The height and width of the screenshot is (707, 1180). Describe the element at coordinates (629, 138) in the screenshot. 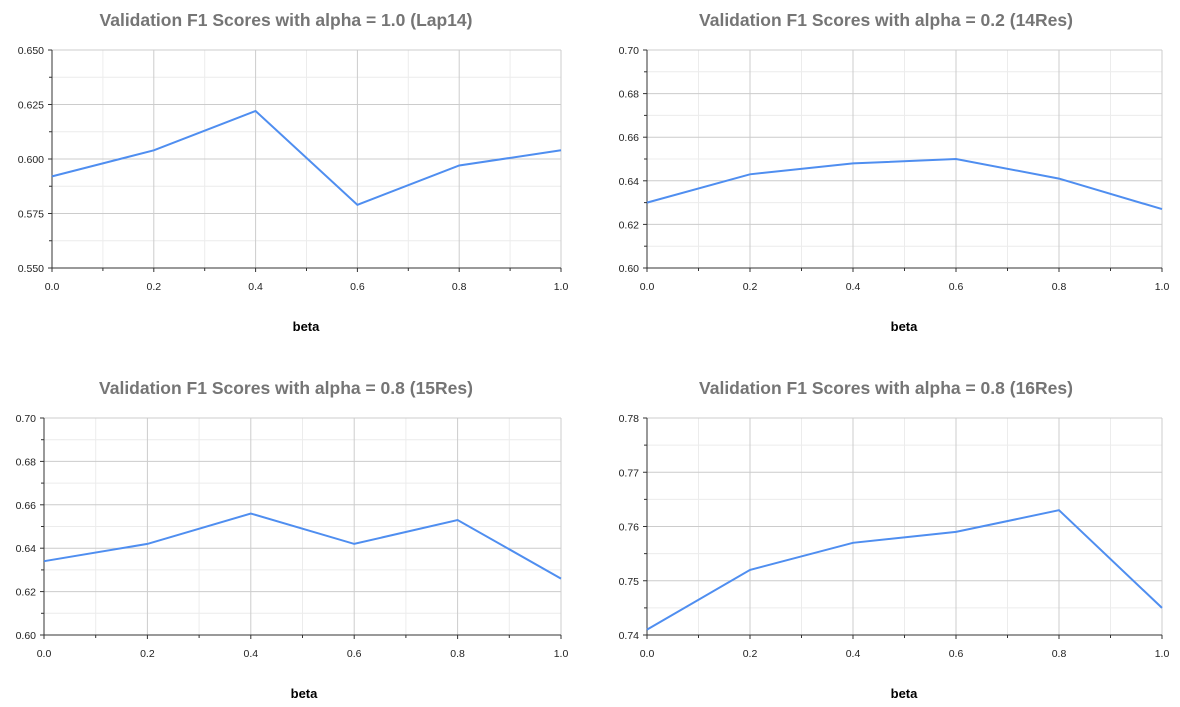

I see `chart-2-y-tick-label: 0.66` at that location.